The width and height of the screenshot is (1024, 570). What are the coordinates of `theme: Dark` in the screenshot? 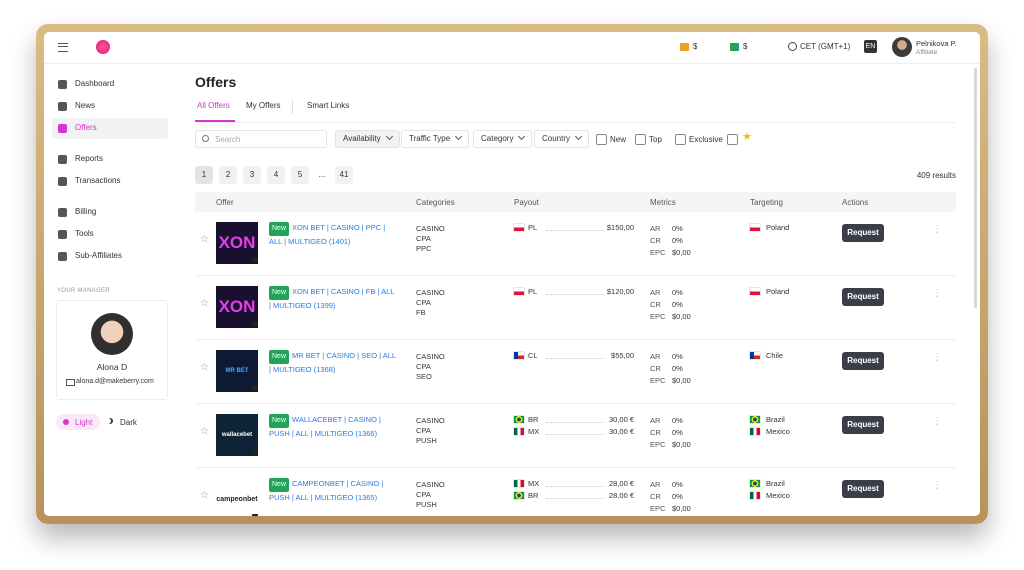 It's located at (128, 422).